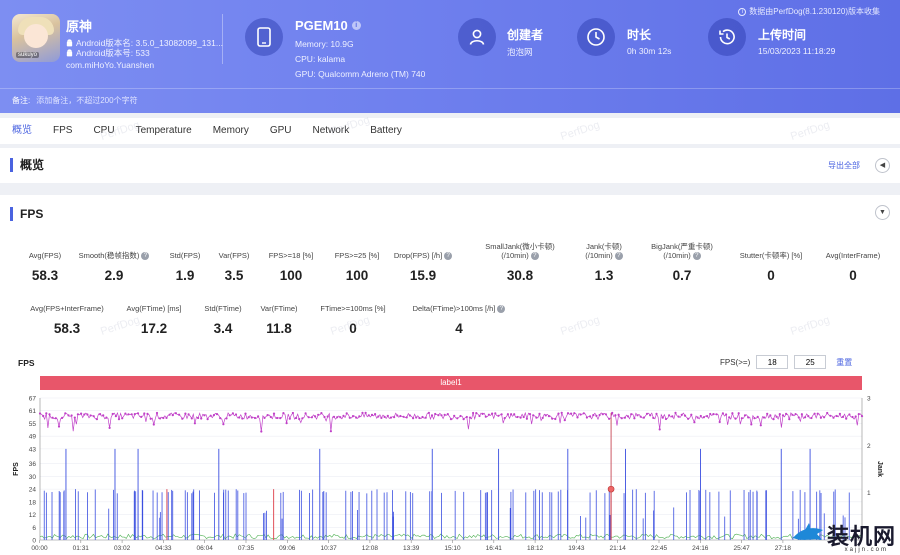 This screenshot has width=900, height=555. What do you see at coordinates (33, 411) in the screenshot?
I see `y-tick-label: 61` at bounding box center [33, 411].